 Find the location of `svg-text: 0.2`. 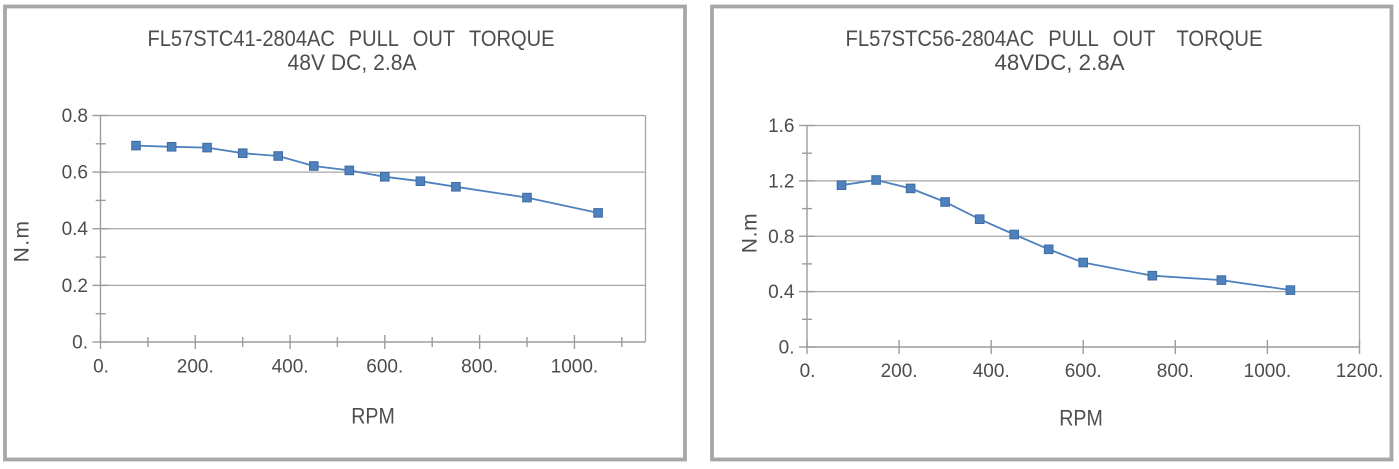

svg-text: 0.2 is located at coordinates (75, 286).